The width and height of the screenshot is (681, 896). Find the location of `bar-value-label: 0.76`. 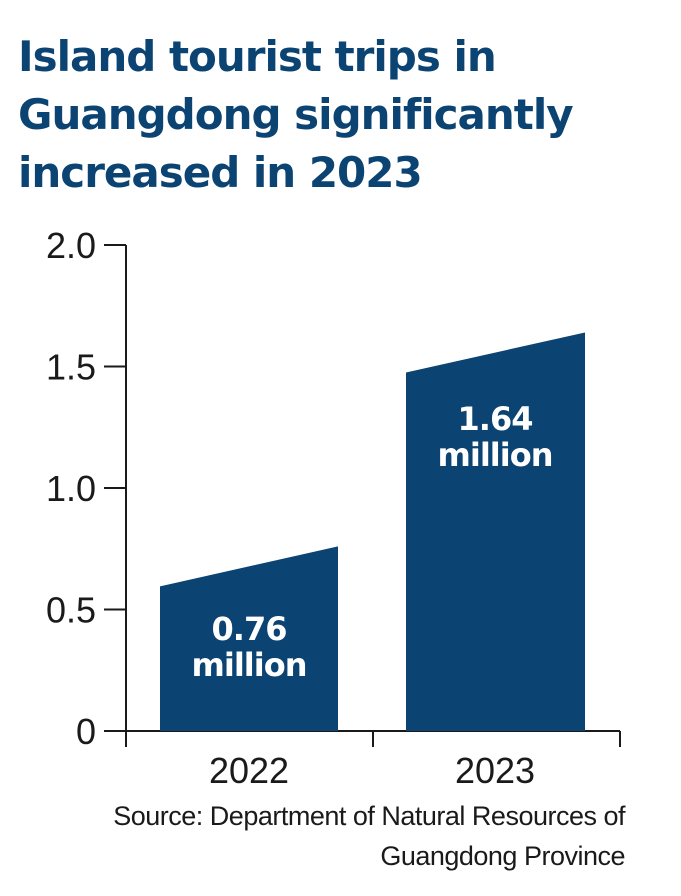

bar-value-label: 0.76 is located at coordinates (249, 629).